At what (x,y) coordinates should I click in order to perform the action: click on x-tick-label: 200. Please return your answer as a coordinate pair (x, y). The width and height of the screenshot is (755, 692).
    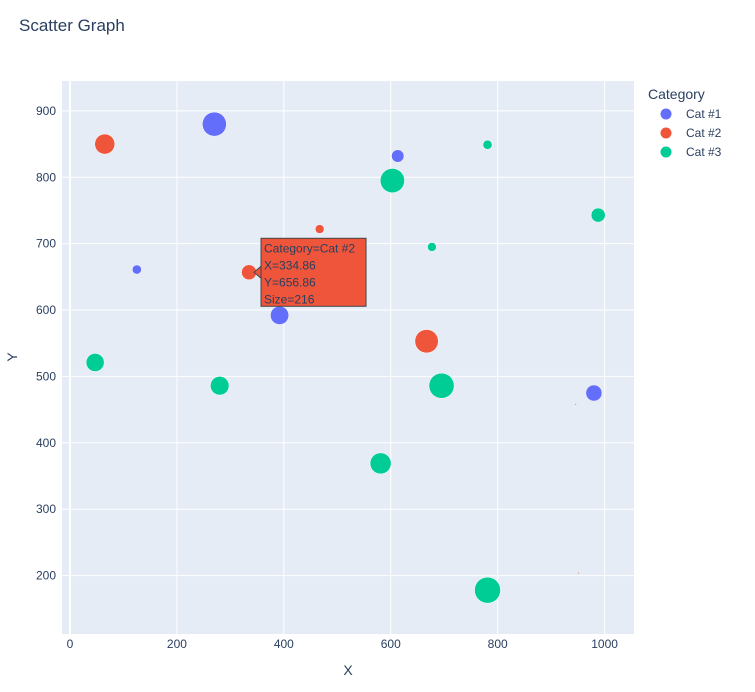
    Looking at the image, I should click on (177, 644).